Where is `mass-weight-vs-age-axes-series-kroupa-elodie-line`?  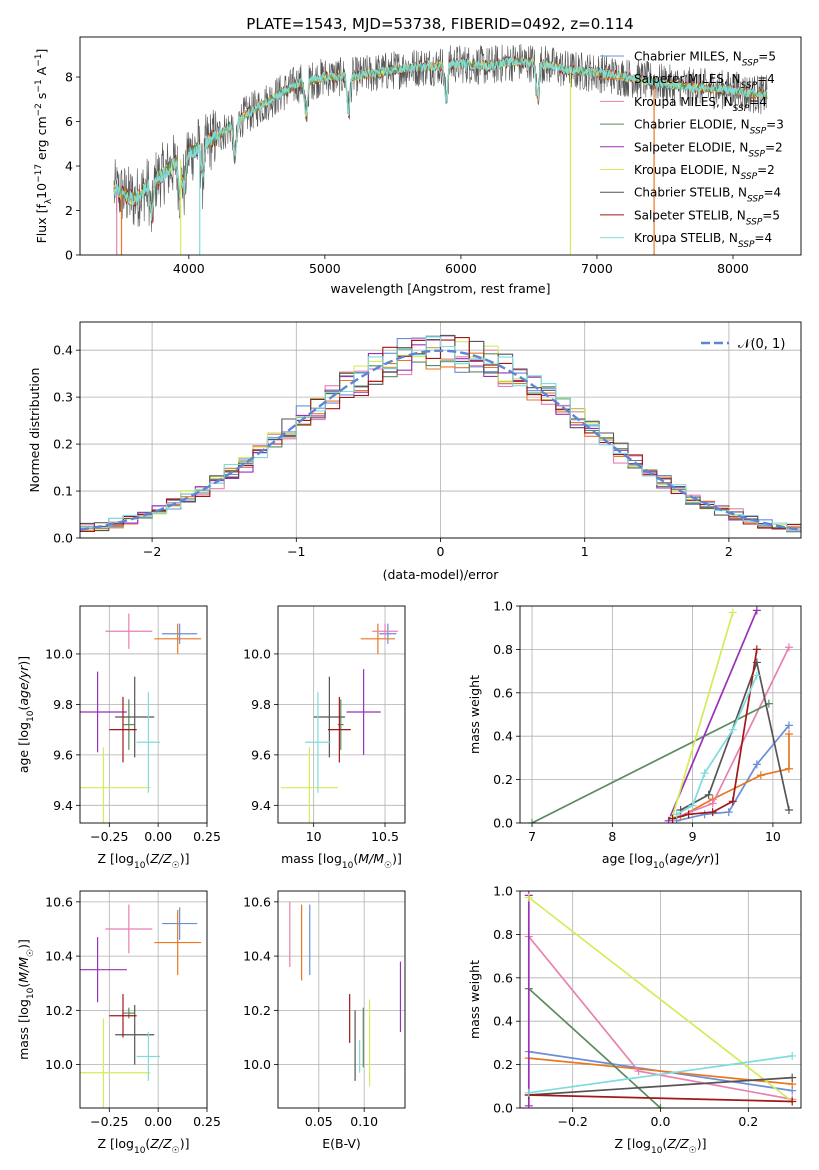
mass-weight-vs-age-axes-series-kroupa-elodie-line is located at coordinates (702, 714).